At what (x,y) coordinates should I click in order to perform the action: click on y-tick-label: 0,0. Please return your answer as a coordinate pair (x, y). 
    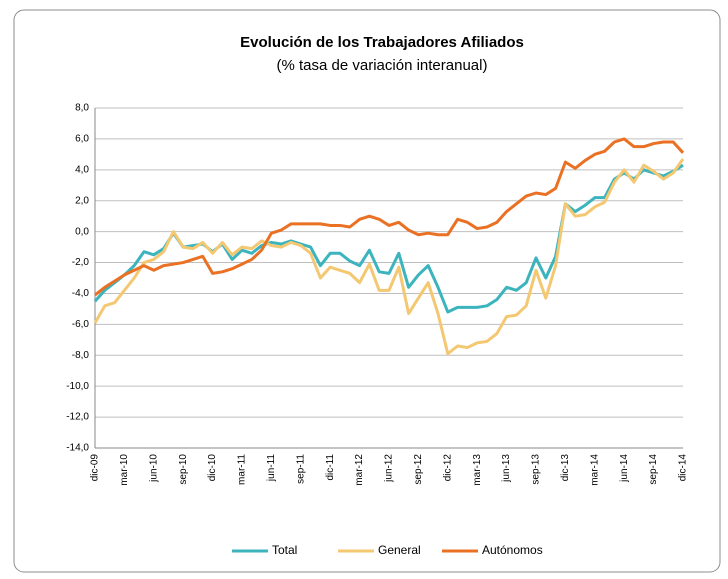
    Looking at the image, I should click on (82, 231).